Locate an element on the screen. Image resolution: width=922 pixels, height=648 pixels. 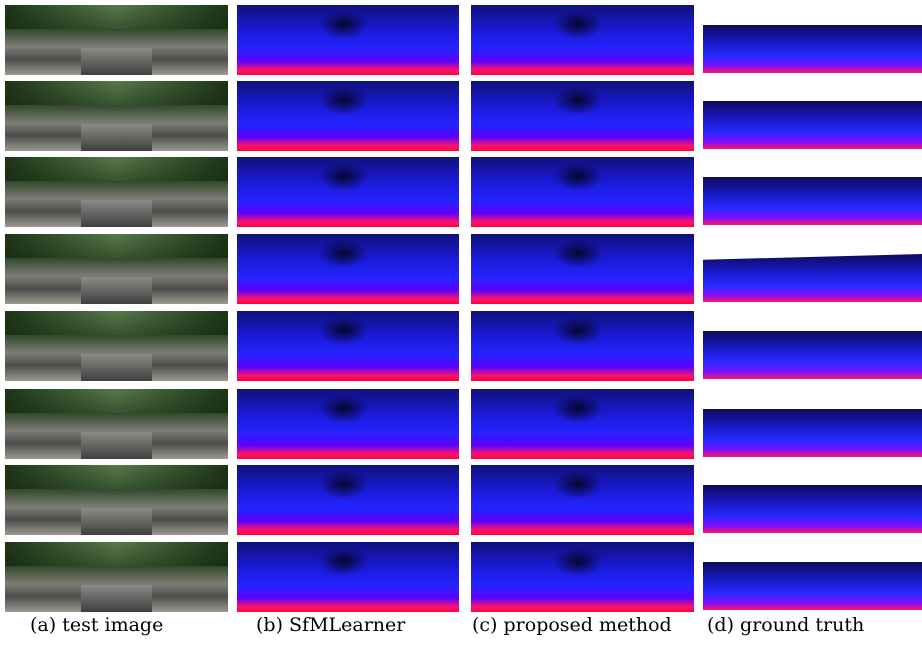
caption-sfmlearner: (b) SfMLearner is located at coordinates (331, 625).